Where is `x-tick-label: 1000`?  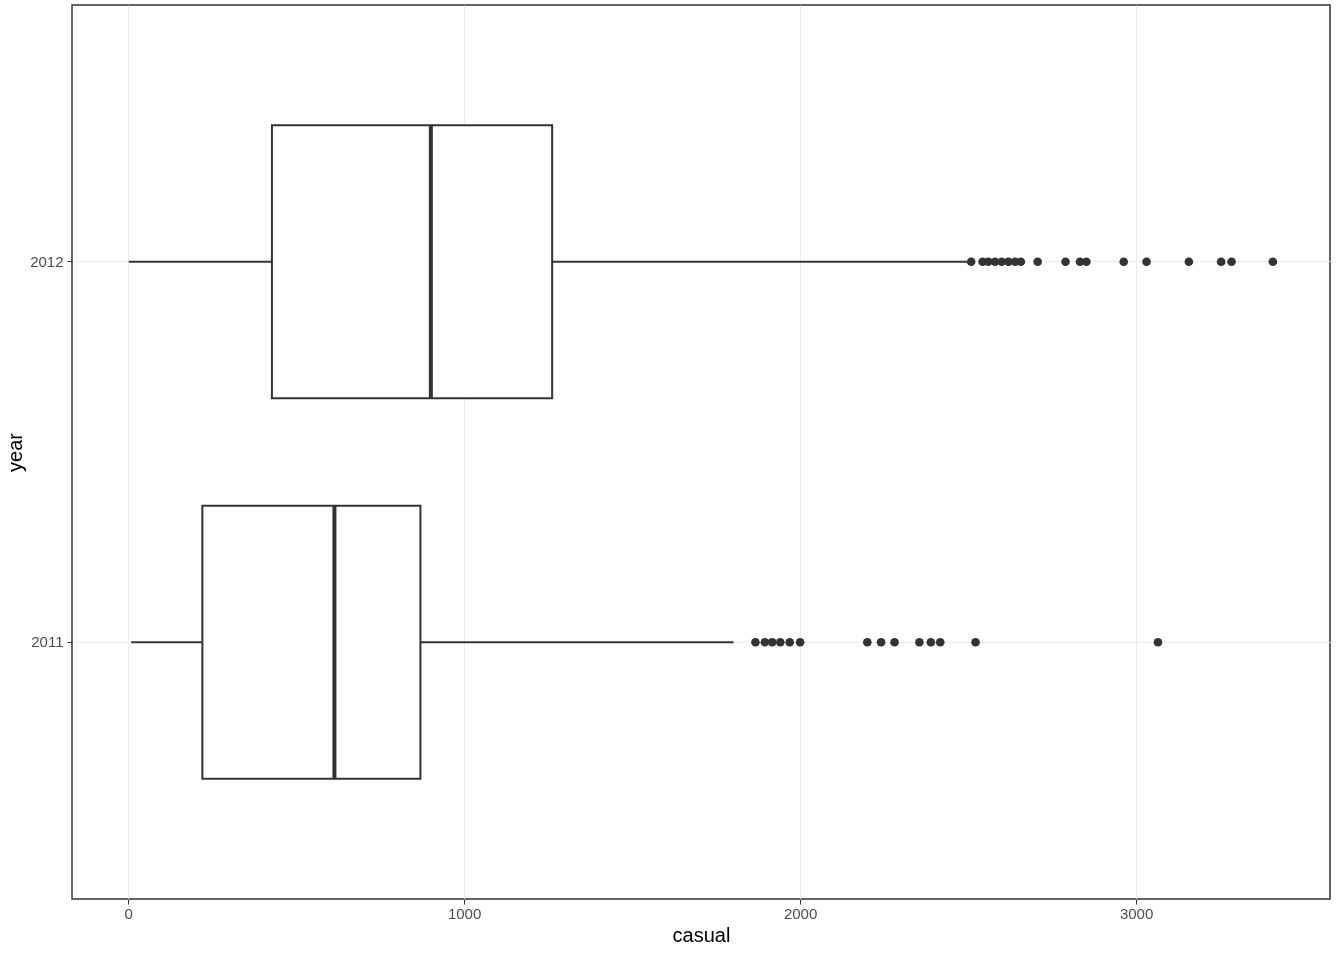 x-tick-label: 1000 is located at coordinates (464, 913).